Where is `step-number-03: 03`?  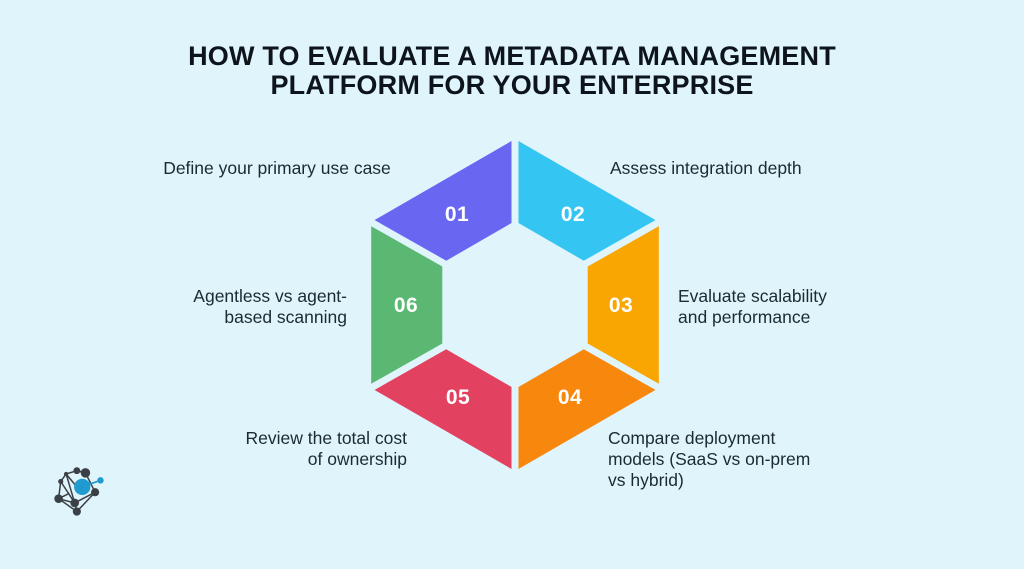
step-number-03: 03 is located at coordinates (621, 305).